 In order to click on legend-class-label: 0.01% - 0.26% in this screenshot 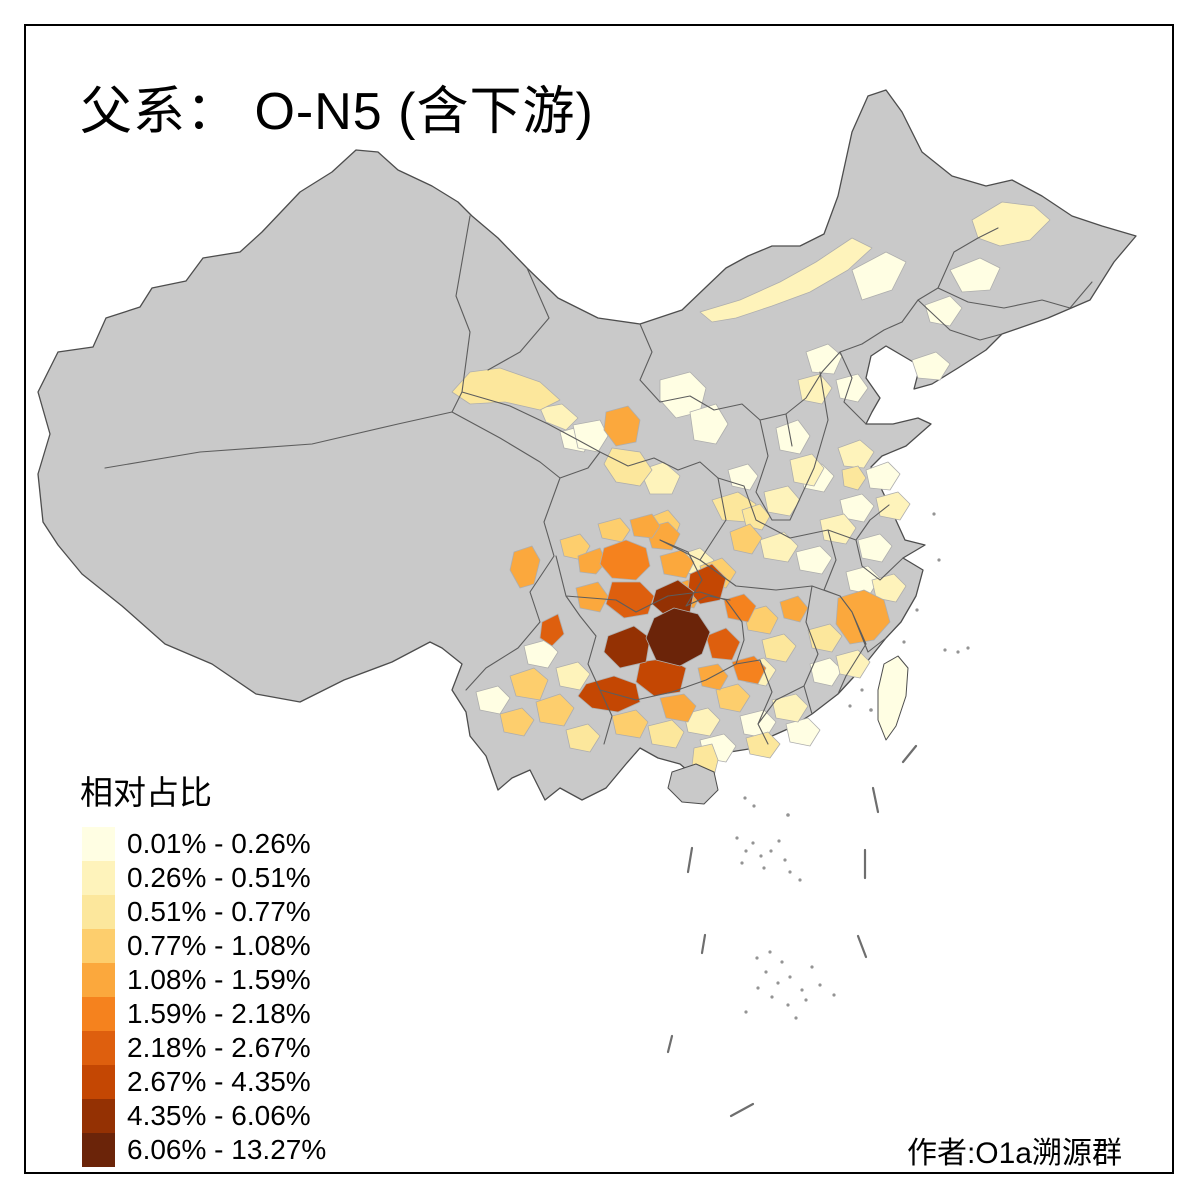, I will do `click(219, 843)`.